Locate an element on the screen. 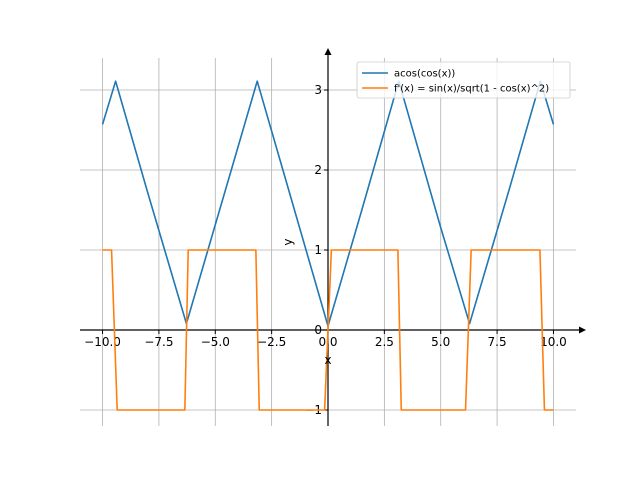 The image size is (640, 480). legend-label-1: f'(x) = sin(x)/sqrt(1 - cos(x)^2) is located at coordinates (471, 89).